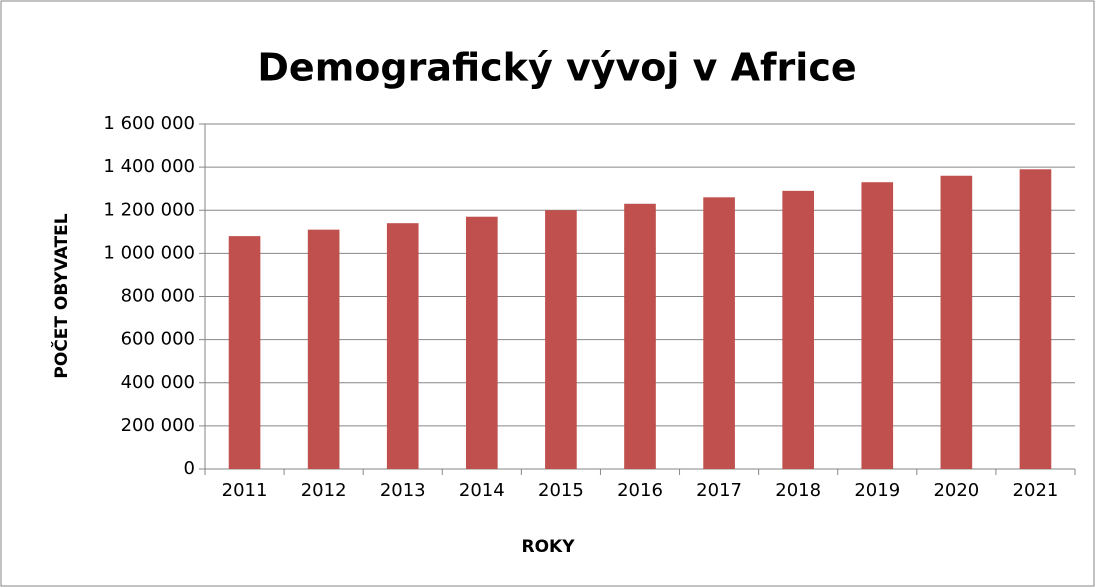 The height and width of the screenshot is (587, 1095). What do you see at coordinates (149, 123) in the screenshot?
I see `y-tick-label: 1 600 000` at bounding box center [149, 123].